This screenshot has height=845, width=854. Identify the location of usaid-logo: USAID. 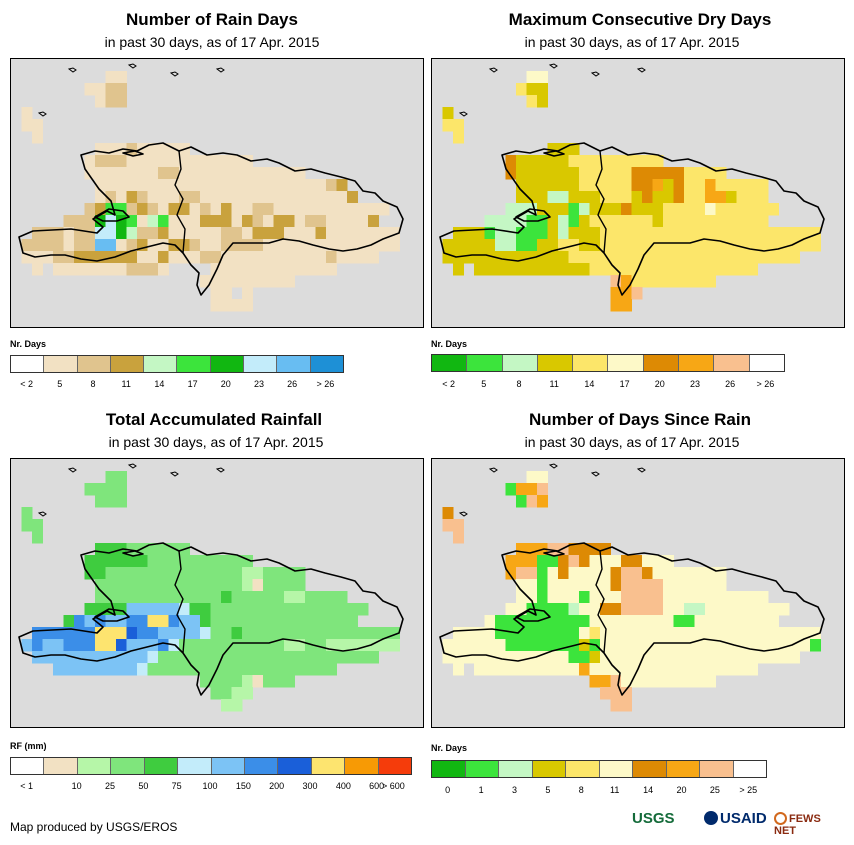
(735, 818).